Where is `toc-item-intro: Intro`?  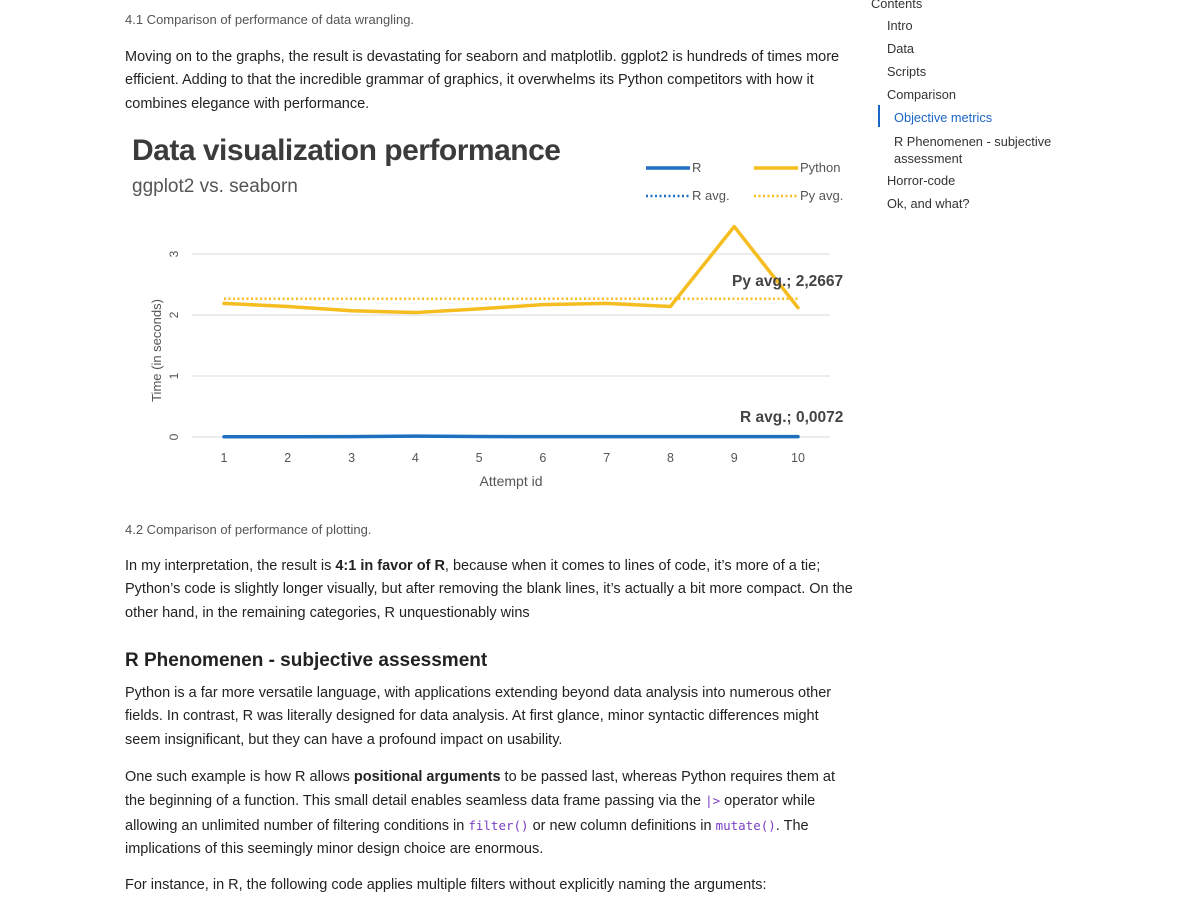 toc-item-intro: Intro is located at coordinates (900, 25).